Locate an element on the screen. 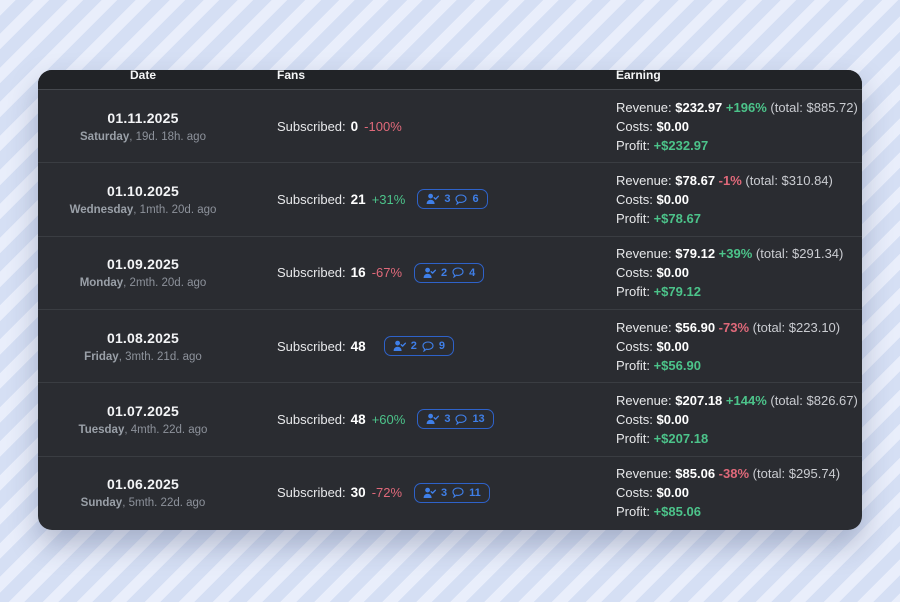 The width and height of the screenshot is (900, 602). fans-cell: Subscribed: 48 +60% 3 is located at coordinates (432, 419).